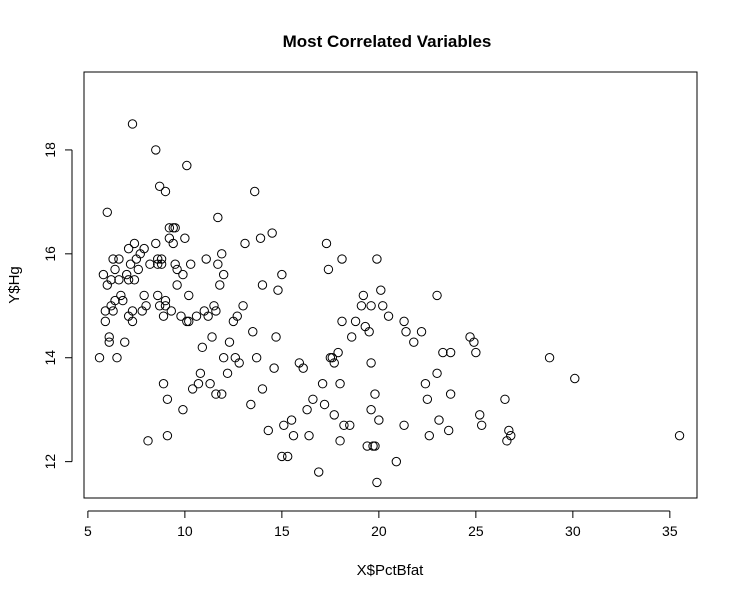 The height and width of the screenshot is (599, 737). I want to click on y-tick-label: 14, so click(50, 358).